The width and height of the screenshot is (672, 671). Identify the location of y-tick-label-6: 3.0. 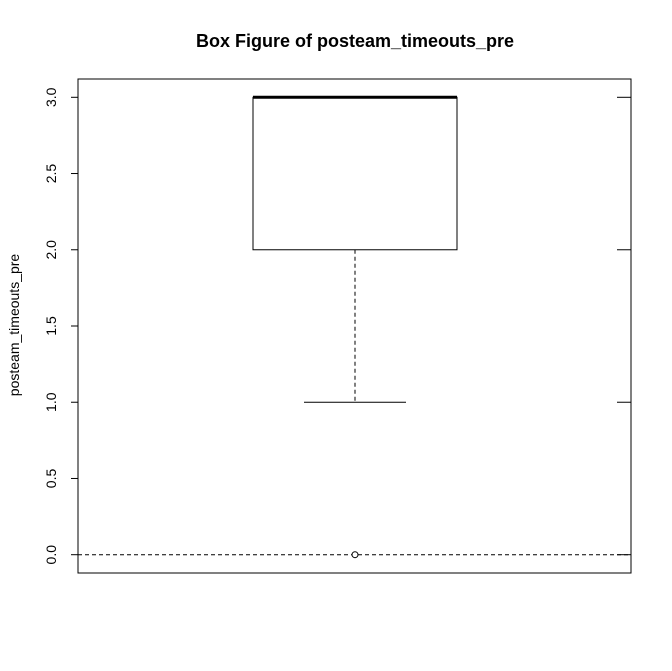
(51, 97).